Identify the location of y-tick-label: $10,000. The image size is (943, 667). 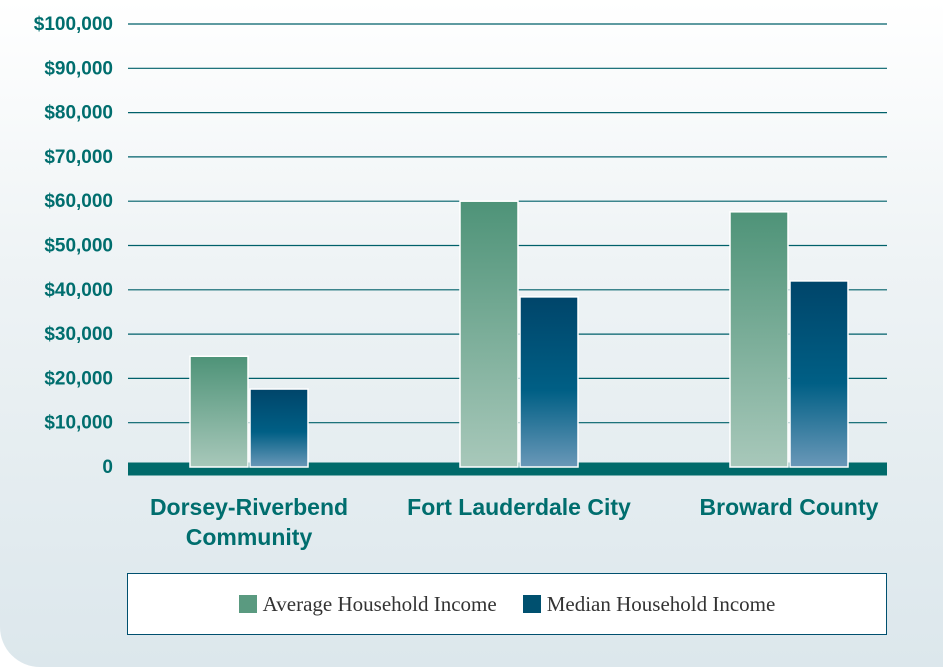
(78, 423).